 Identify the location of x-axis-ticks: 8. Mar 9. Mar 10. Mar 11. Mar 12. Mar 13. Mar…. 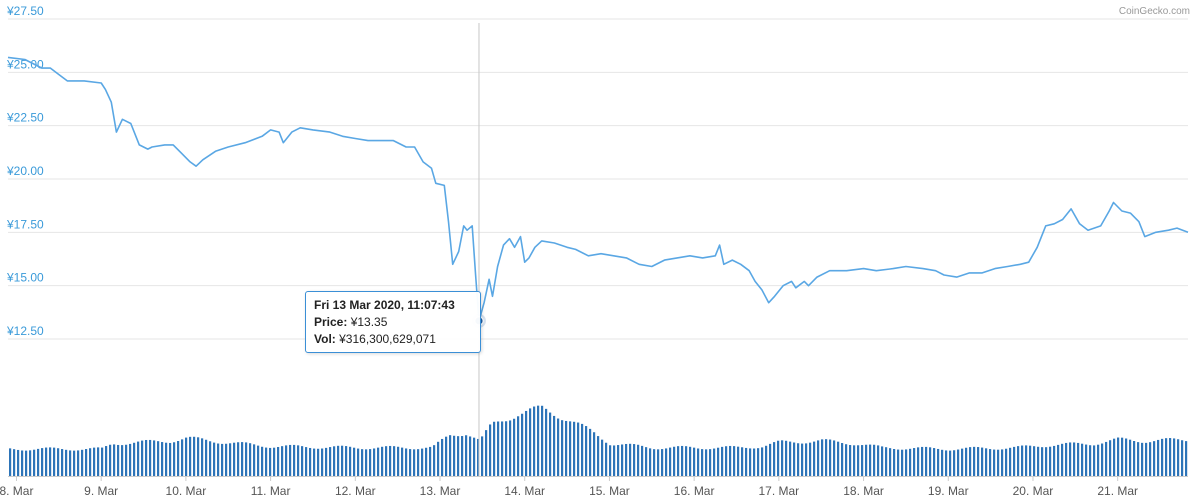
(594, 487).